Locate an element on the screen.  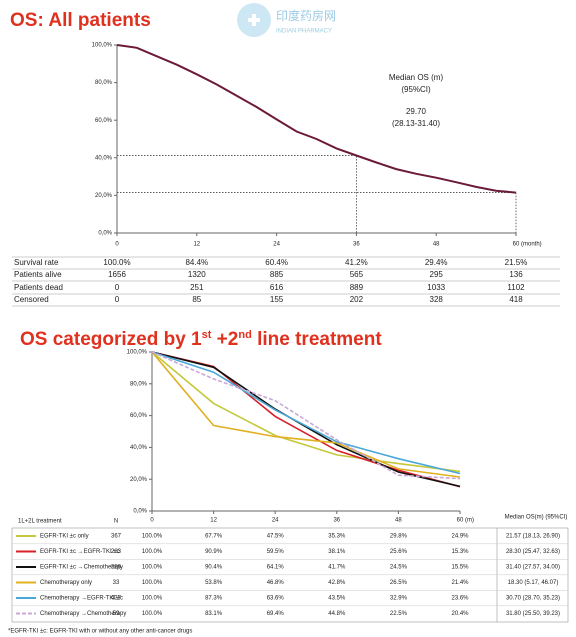
x-axis-label: (m) is located at coordinates (469, 521).